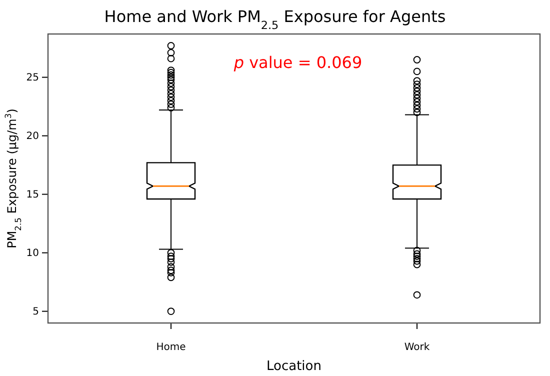 The width and height of the screenshot is (550, 376). Describe the element at coordinates (32, 194) in the screenshot. I see `y-tick-label: 15` at that location.